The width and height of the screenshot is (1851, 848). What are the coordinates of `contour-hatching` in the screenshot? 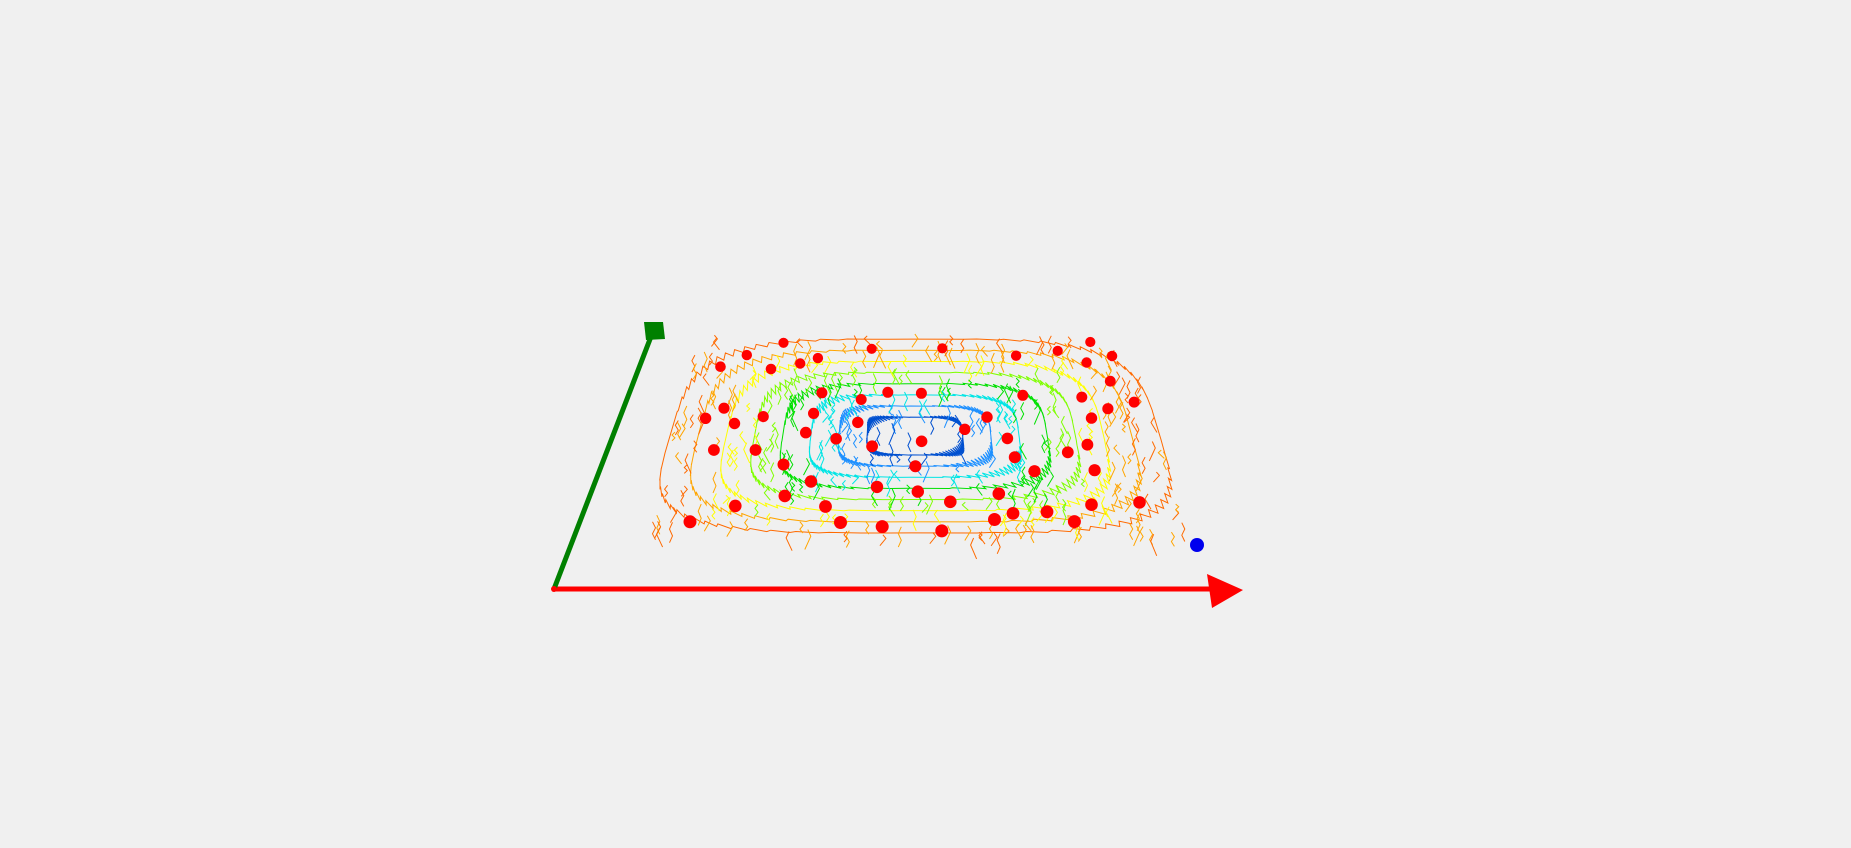 It's located at (918, 446).